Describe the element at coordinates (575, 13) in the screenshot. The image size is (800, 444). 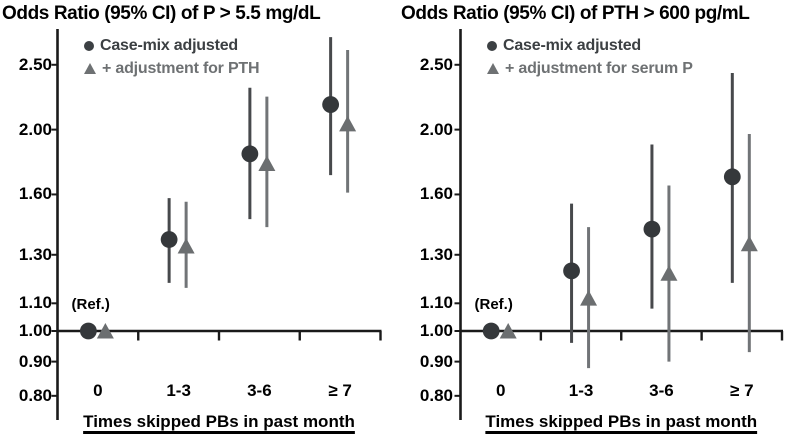
I see `chart-title: Odds Ratio (95% CI) of PTH > 600 pg/mL` at that location.